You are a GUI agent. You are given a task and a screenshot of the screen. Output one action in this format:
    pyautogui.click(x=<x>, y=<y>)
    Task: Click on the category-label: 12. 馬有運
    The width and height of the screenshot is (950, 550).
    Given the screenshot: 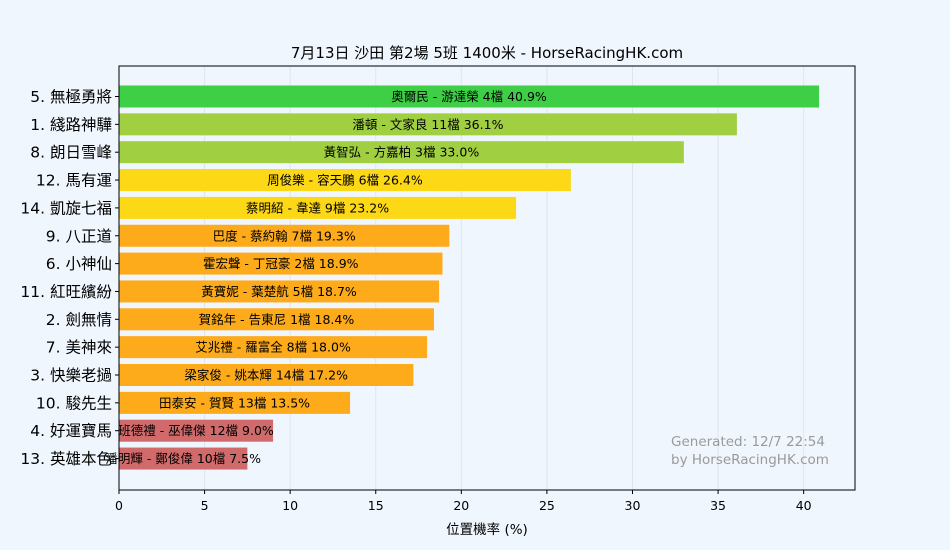 What is the action you would take?
    pyautogui.click(x=74, y=181)
    